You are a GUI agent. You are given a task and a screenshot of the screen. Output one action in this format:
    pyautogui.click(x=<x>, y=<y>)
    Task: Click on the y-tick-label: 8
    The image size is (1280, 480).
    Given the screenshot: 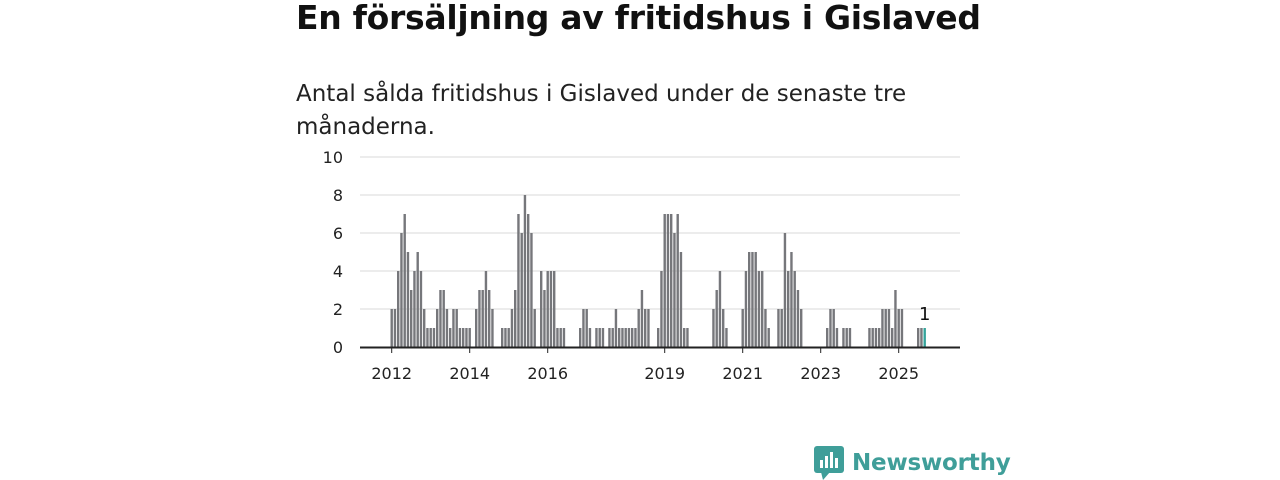 What is the action you would take?
    pyautogui.click(x=338, y=195)
    